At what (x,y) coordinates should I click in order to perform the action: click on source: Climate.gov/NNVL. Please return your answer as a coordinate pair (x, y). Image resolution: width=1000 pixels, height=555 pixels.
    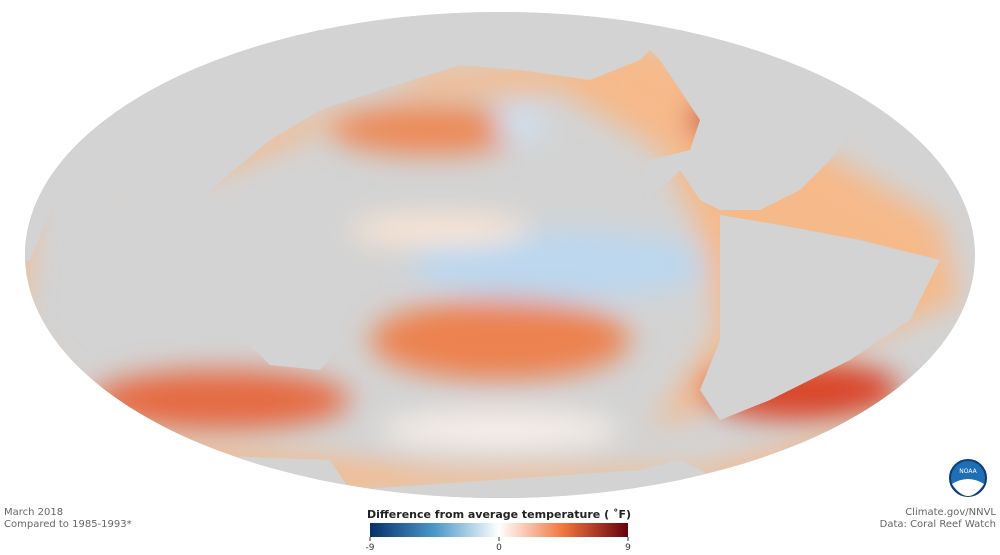
    Looking at the image, I should click on (950, 512).